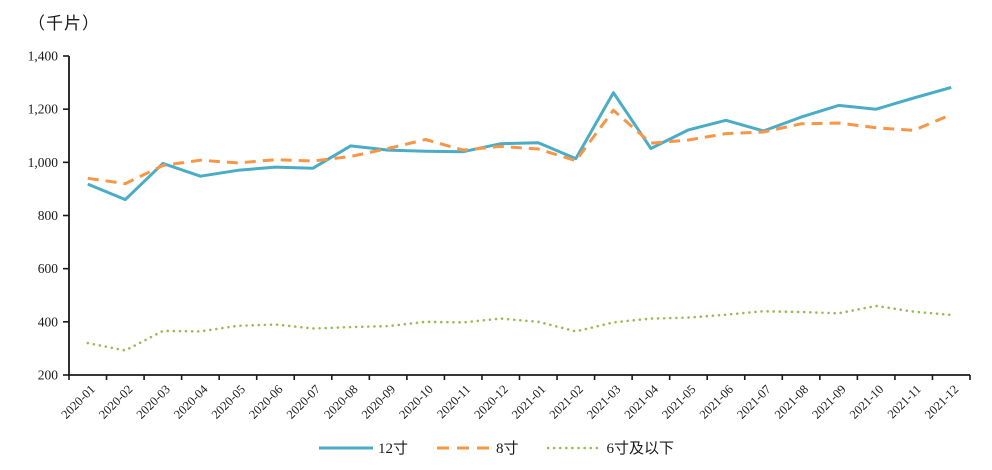  Describe the element at coordinates (228, 401) in the screenshot. I see `x-axis-tick-label: 2020-05` at that location.